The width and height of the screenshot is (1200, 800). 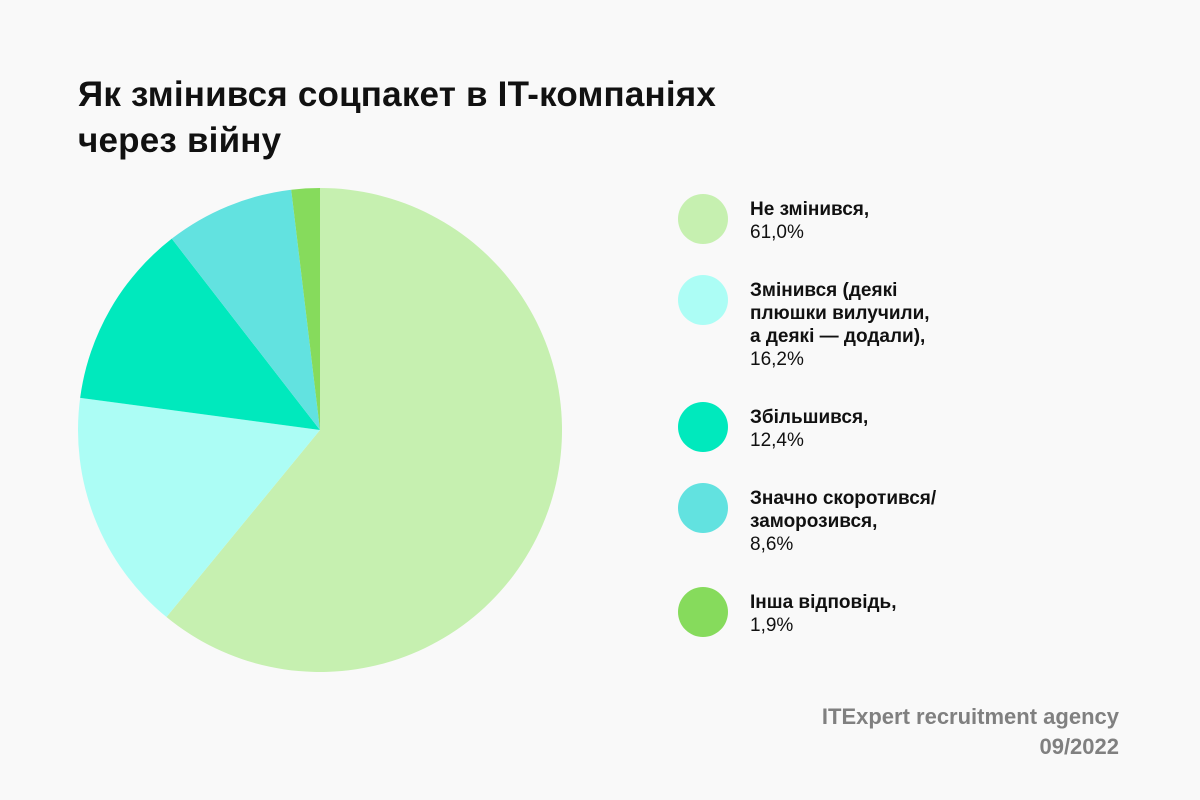 I want to click on legend-value: 16,2%, so click(x=777, y=359).